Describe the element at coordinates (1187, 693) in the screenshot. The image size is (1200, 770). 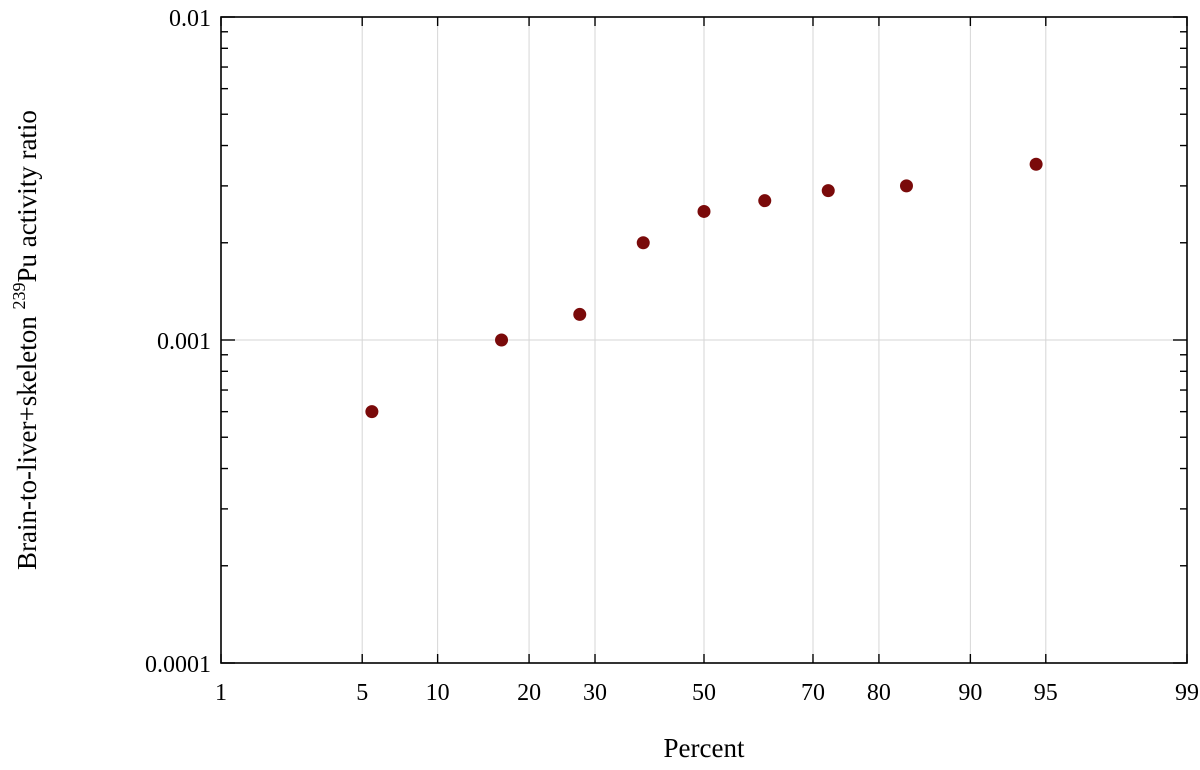
I see `x-tick-label: 99` at that location.